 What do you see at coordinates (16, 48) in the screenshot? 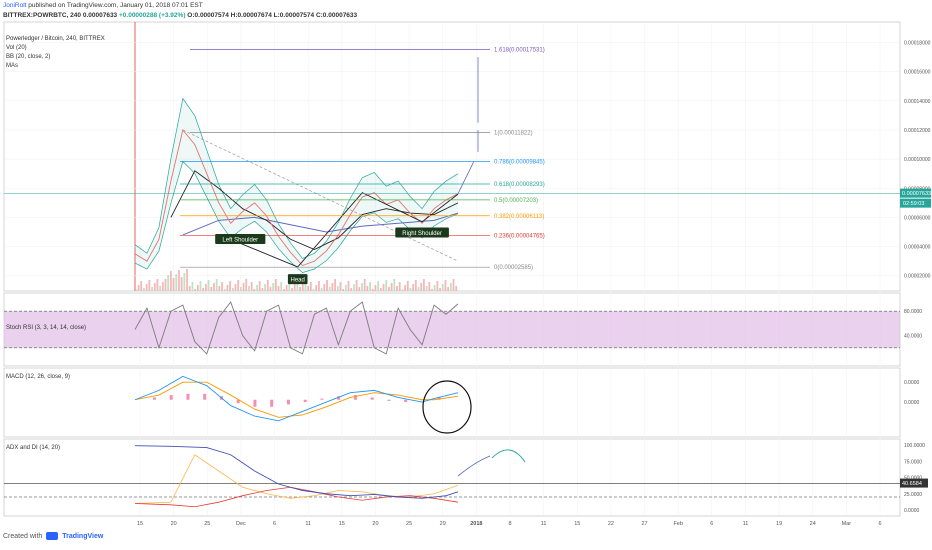
I see `legend-vol: Vol (20)` at bounding box center [16, 48].